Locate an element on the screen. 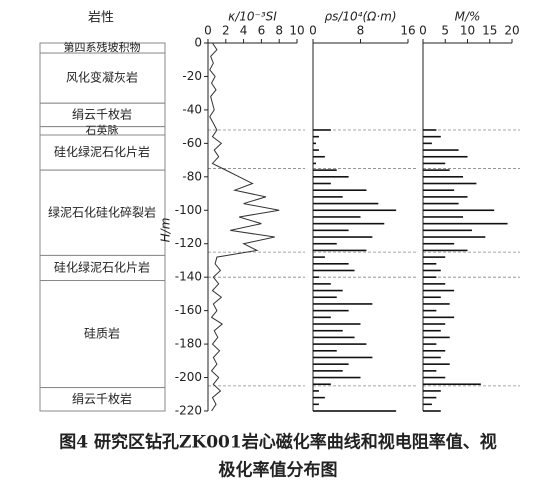 The width and height of the screenshot is (556, 497). x-tick-label: 6 is located at coordinates (262, 31).